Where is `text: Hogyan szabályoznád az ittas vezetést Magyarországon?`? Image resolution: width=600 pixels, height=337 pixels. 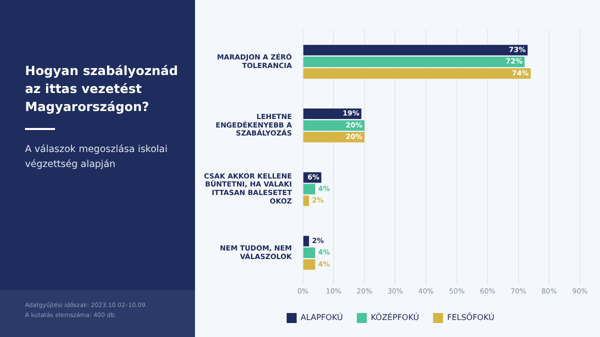 text: Hogyan szabályoznád az ittas vezetést Magyarországon? is located at coordinates (102, 89).